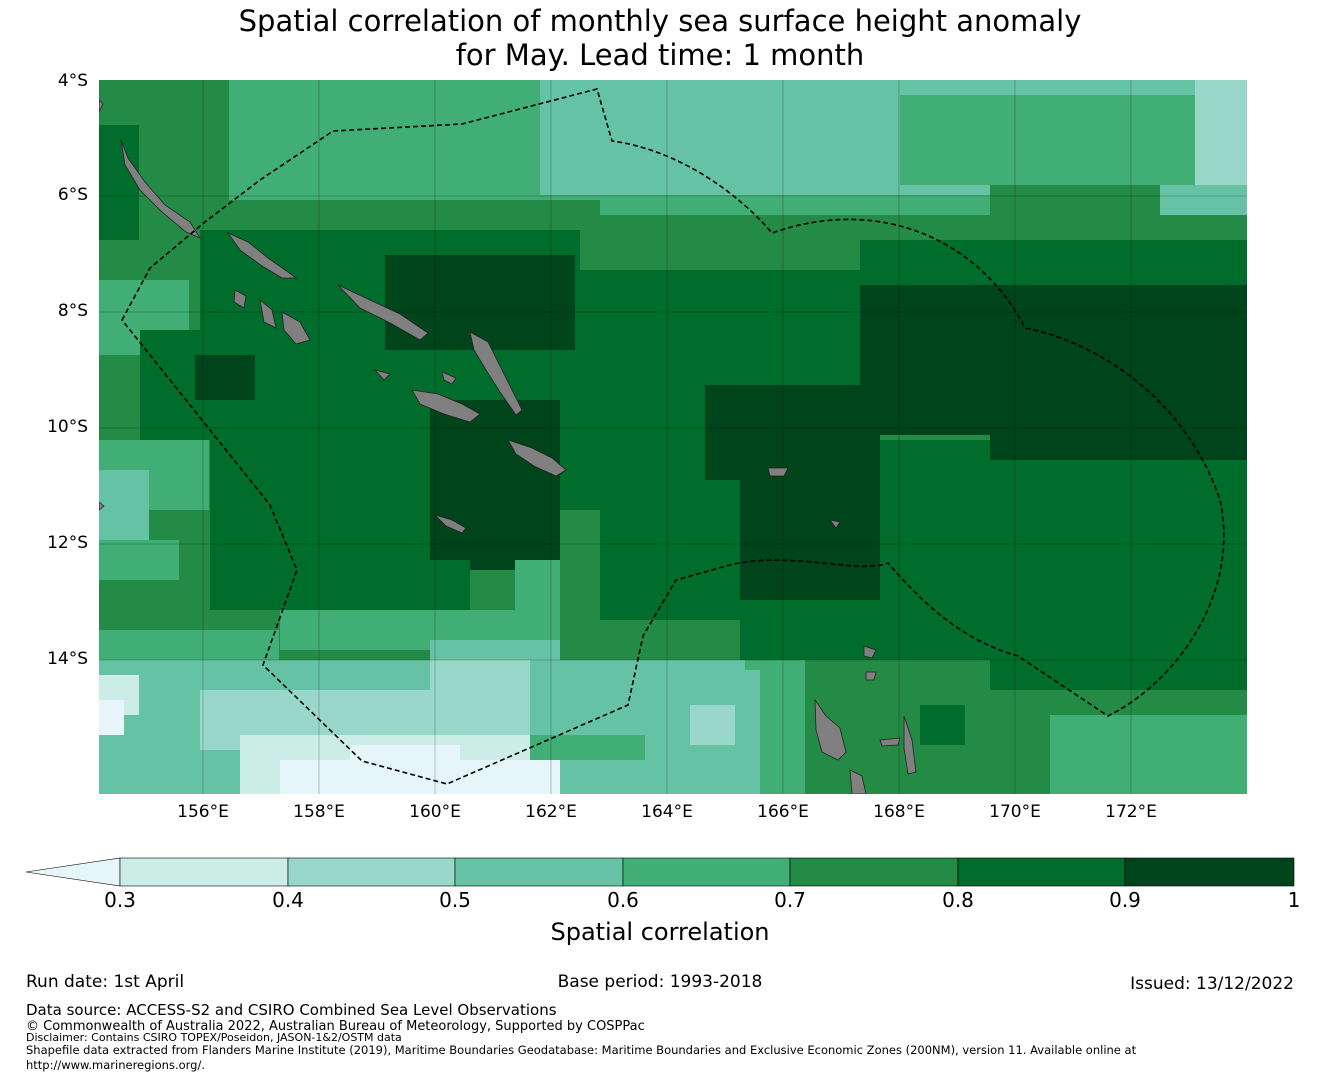 Image resolution: width=1320 pixels, height=1080 pixels. I want to click on lon-label-166e: 166°E, so click(783, 812).